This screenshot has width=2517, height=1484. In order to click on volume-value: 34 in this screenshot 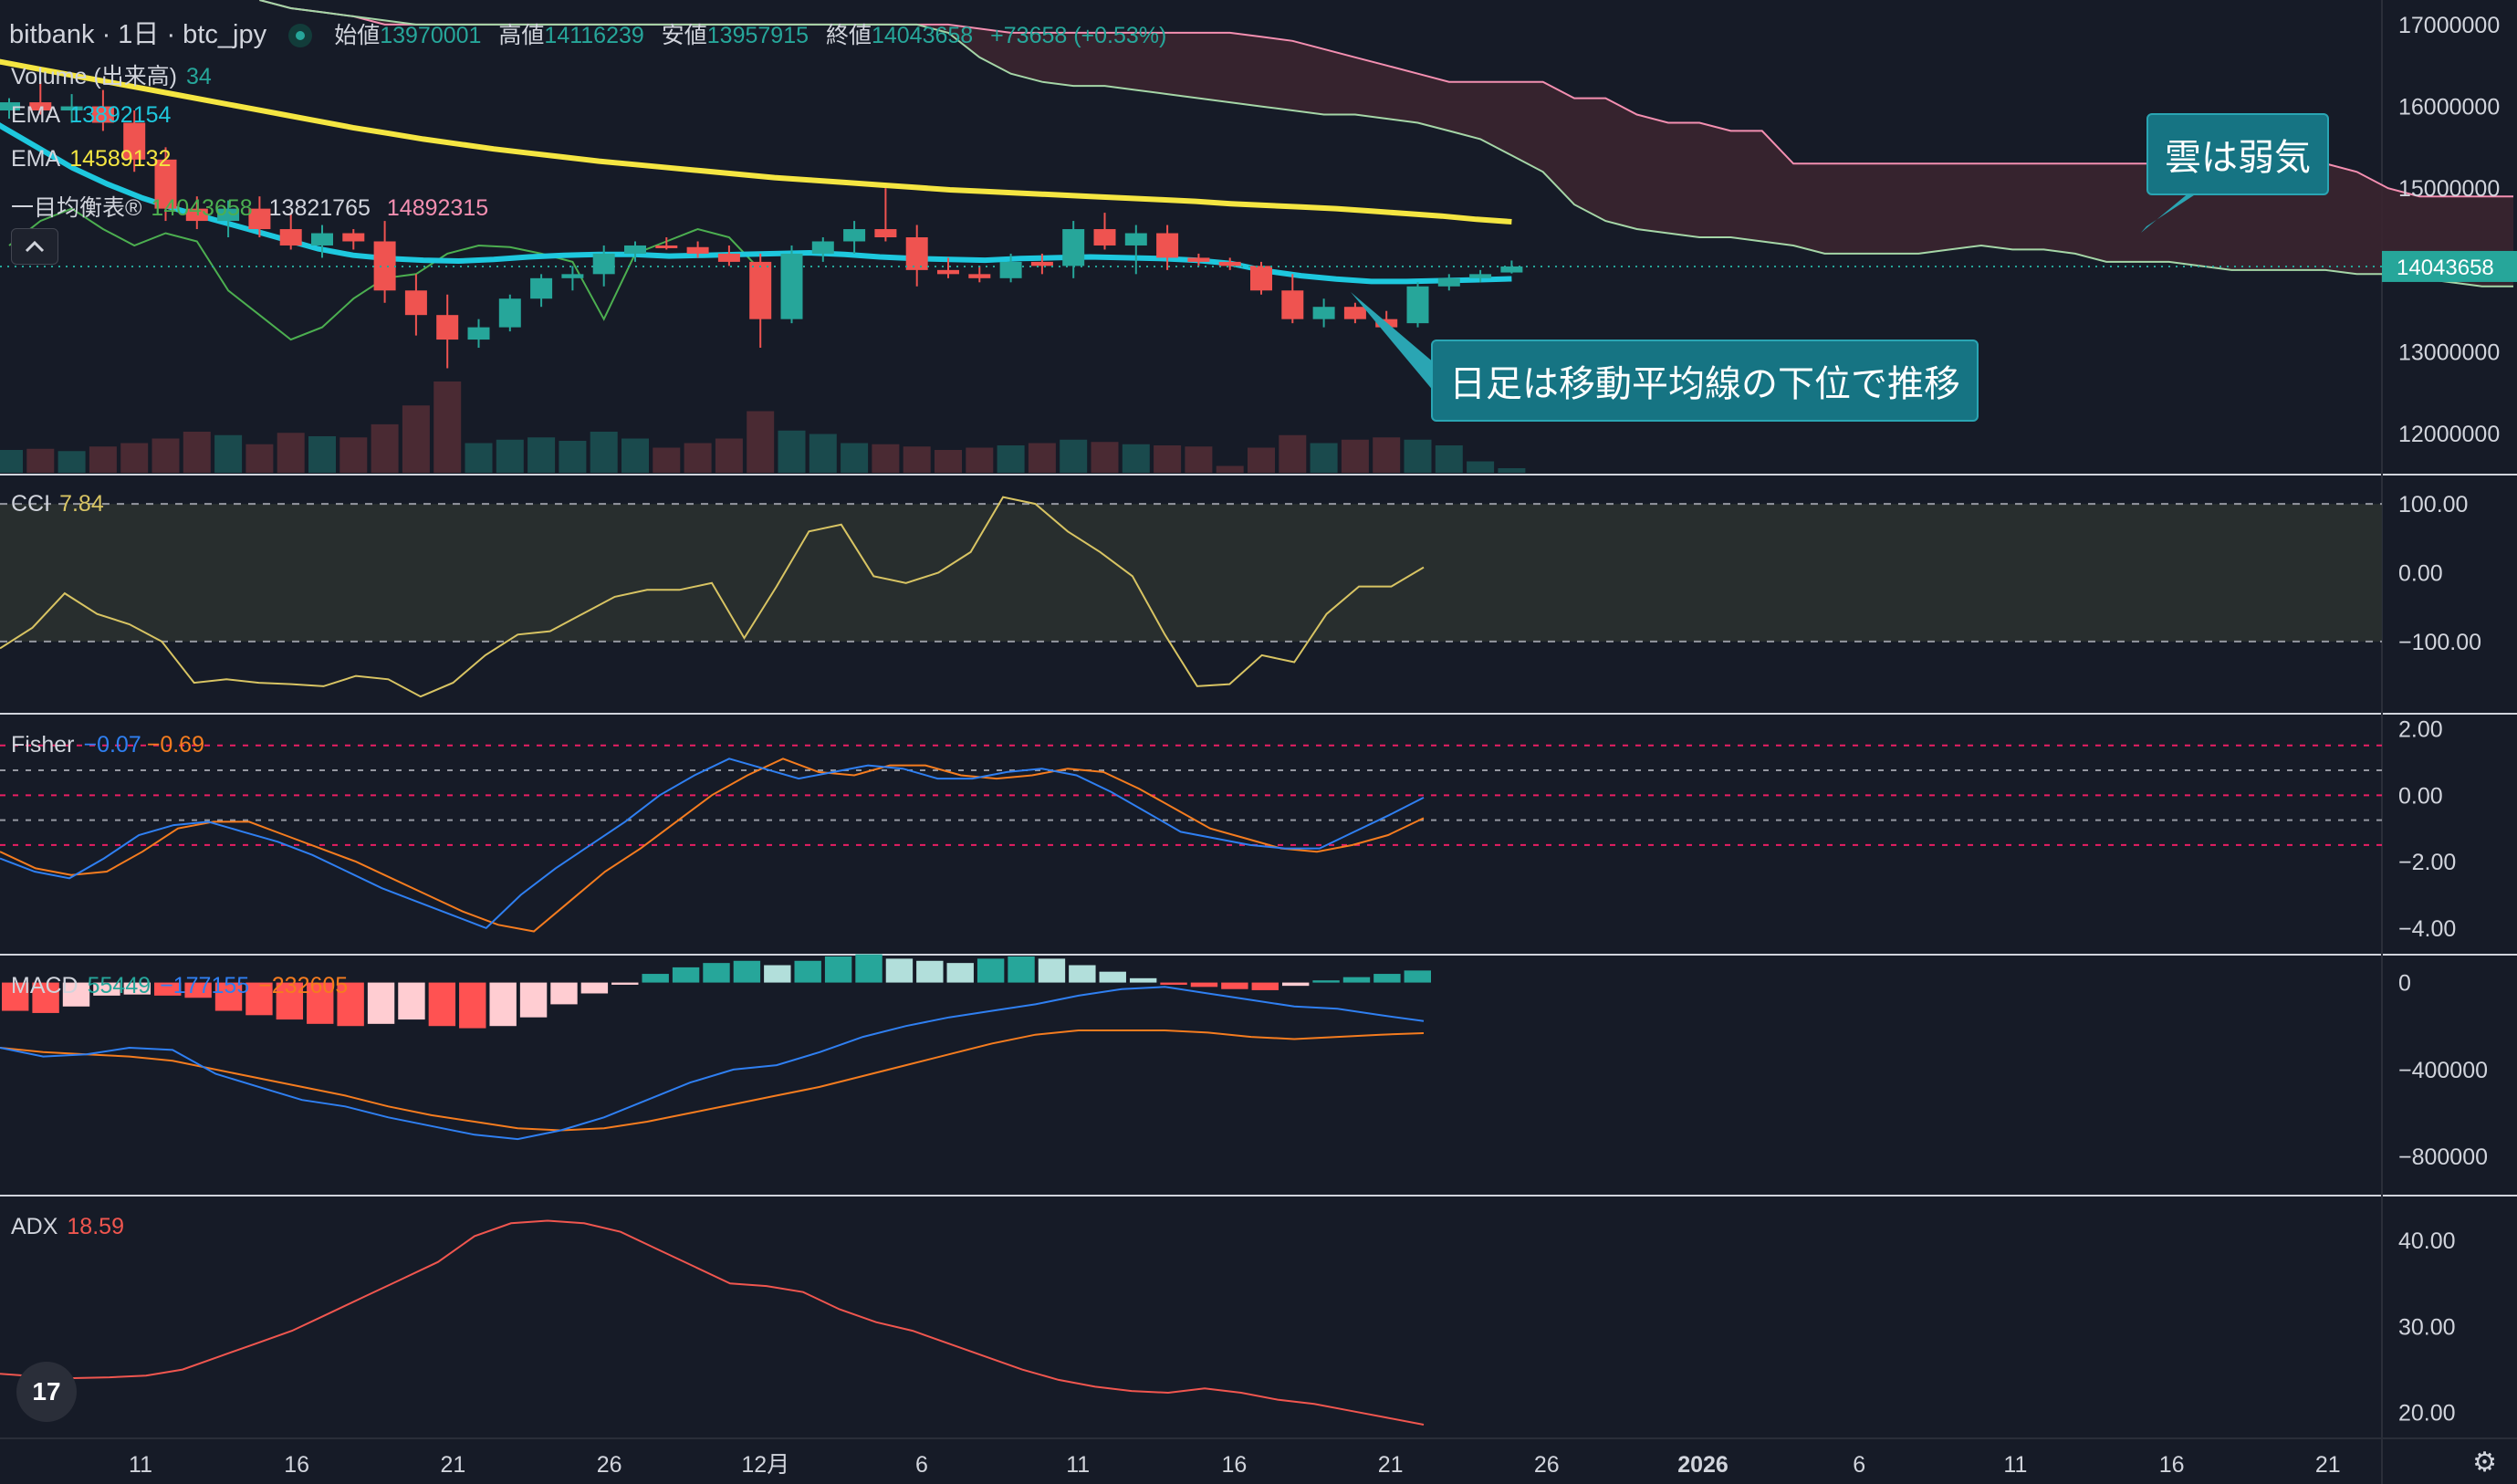, I will do `click(198, 76)`.